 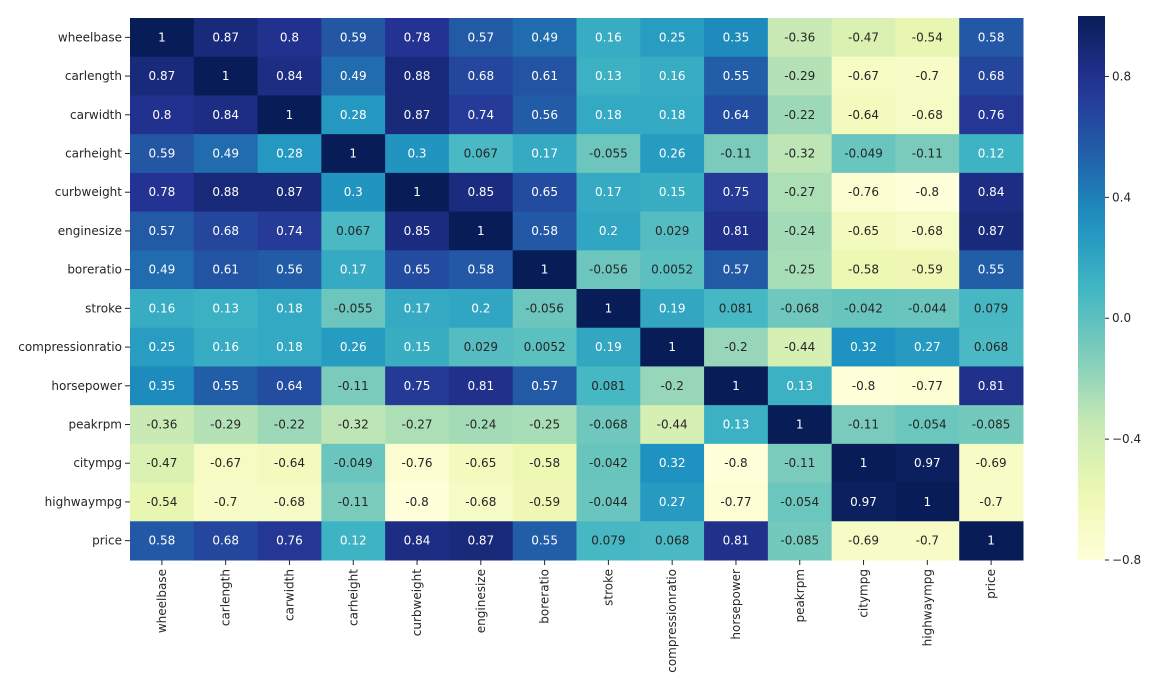 What do you see at coordinates (736, 386) in the screenshot?
I see `heatmap-cell-horsepower-horsepower` at bounding box center [736, 386].